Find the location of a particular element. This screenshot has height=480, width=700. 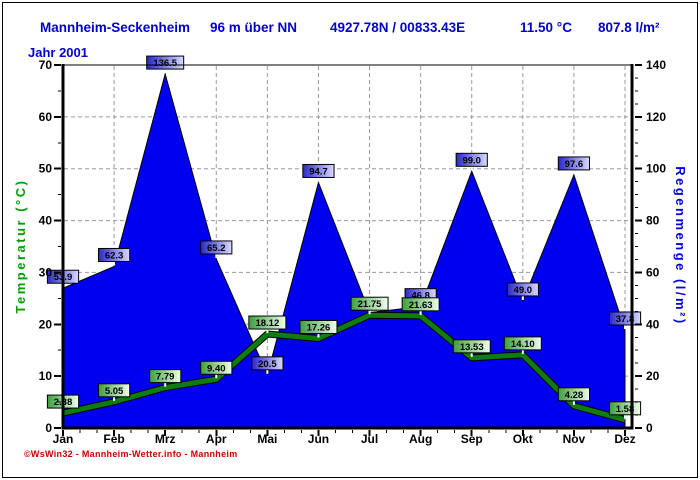

right-axis-tick-label: 80 is located at coordinates (653, 221).